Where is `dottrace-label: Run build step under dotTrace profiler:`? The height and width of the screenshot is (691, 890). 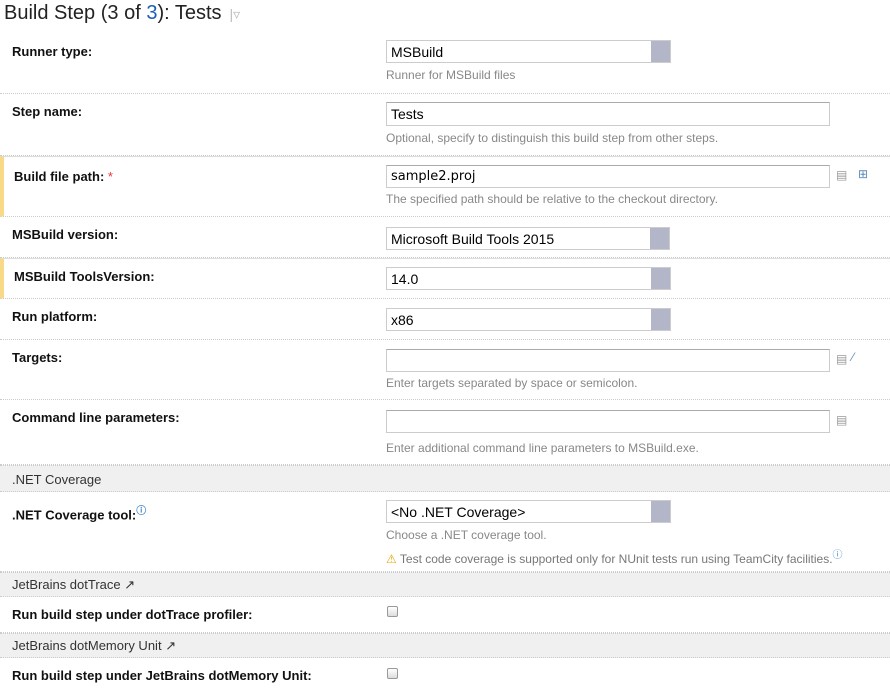
dottrace-label: Run build step under dotTrace profiler: is located at coordinates (132, 614).